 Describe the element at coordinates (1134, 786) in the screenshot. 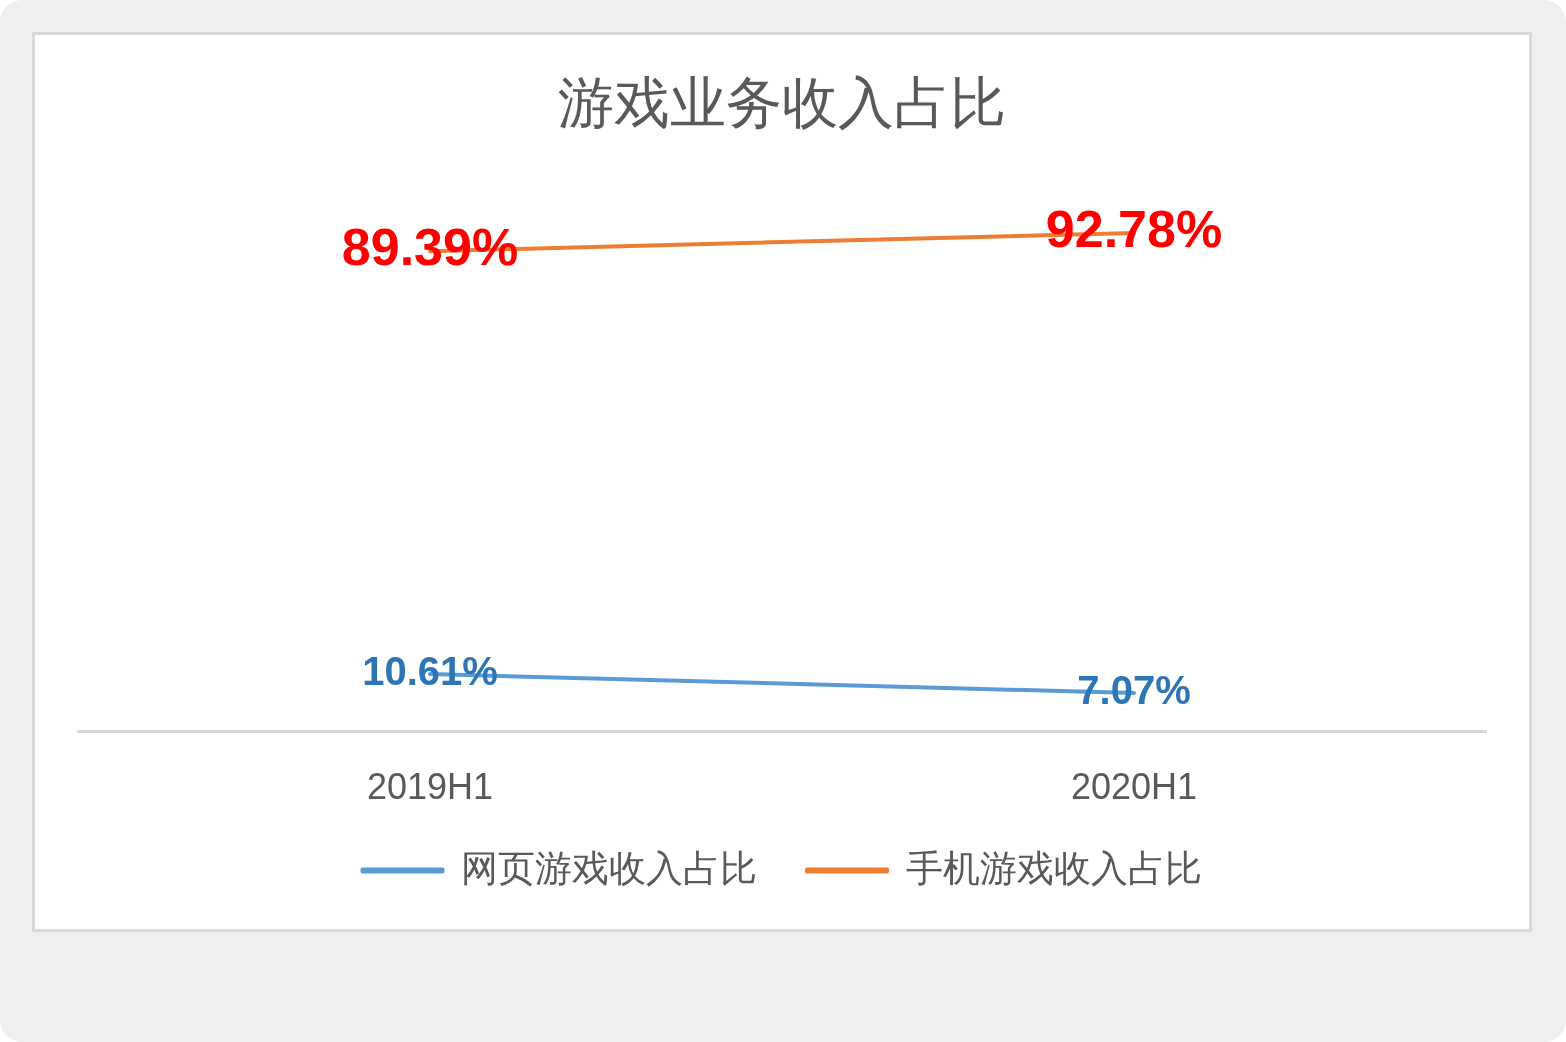

I see `x-tick-label: 2020H1` at that location.